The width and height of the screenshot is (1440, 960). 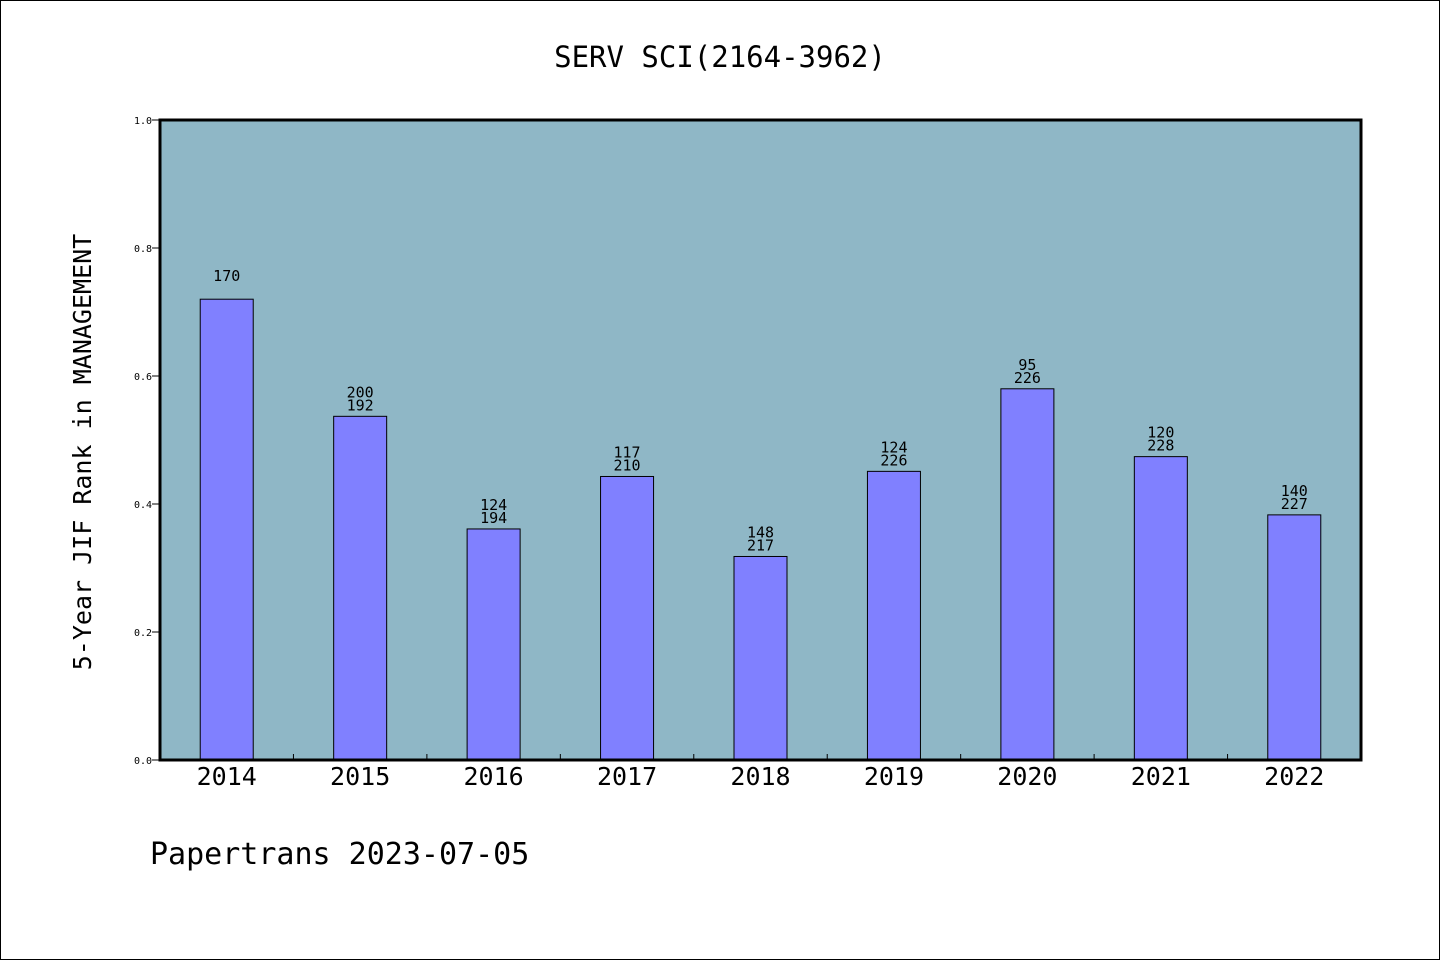 I want to click on y-tick-label: 0.2, so click(x=143, y=633).